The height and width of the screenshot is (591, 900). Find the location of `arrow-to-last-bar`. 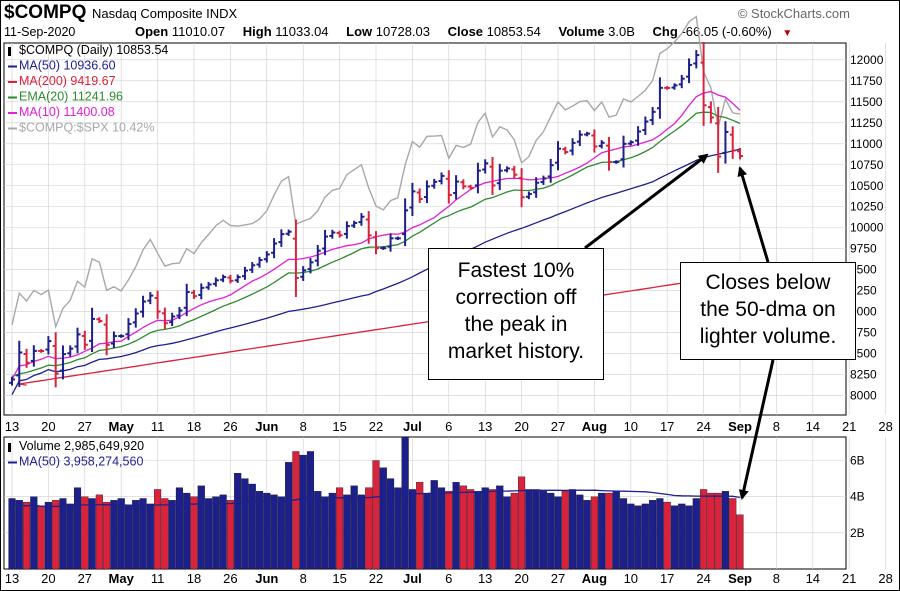

arrow-to-last-bar is located at coordinates (753, 214).